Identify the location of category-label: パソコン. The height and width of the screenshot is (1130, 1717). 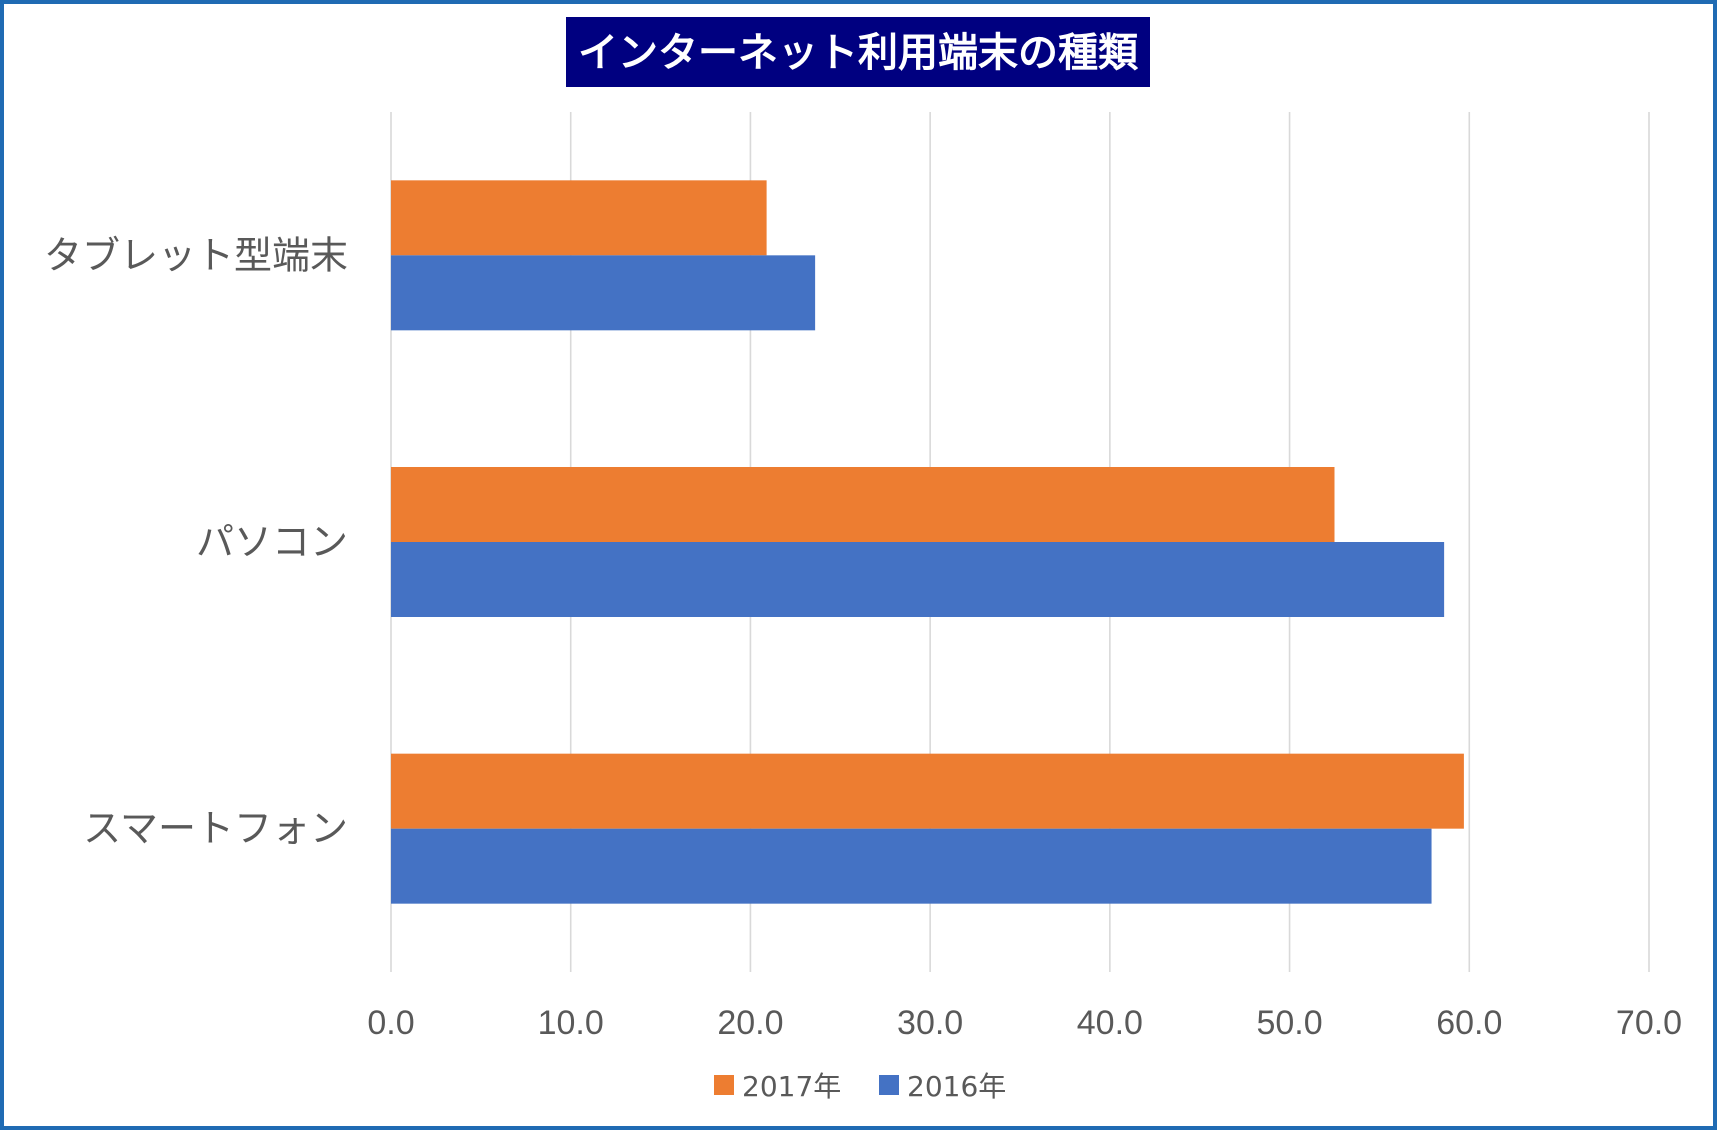
(272, 542).